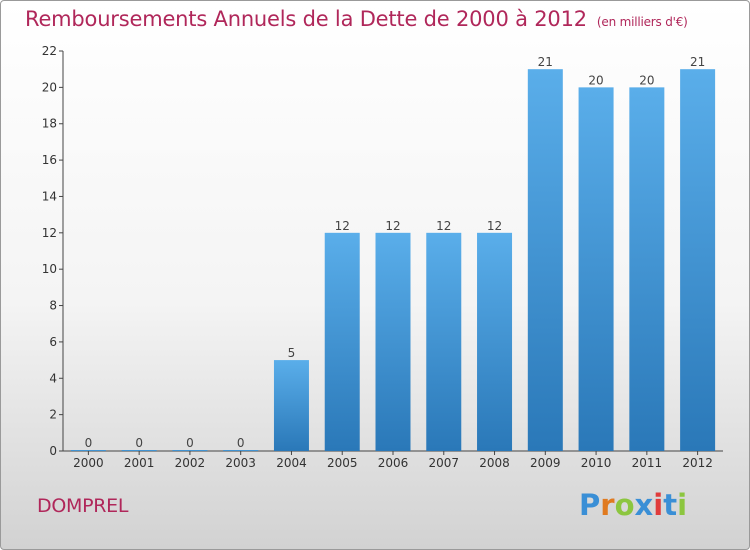 The width and height of the screenshot is (750, 550). What do you see at coordinates (443, 463) in the screenshot?
I see `x-tick-label: 2007` at bounding box center [443, 463].